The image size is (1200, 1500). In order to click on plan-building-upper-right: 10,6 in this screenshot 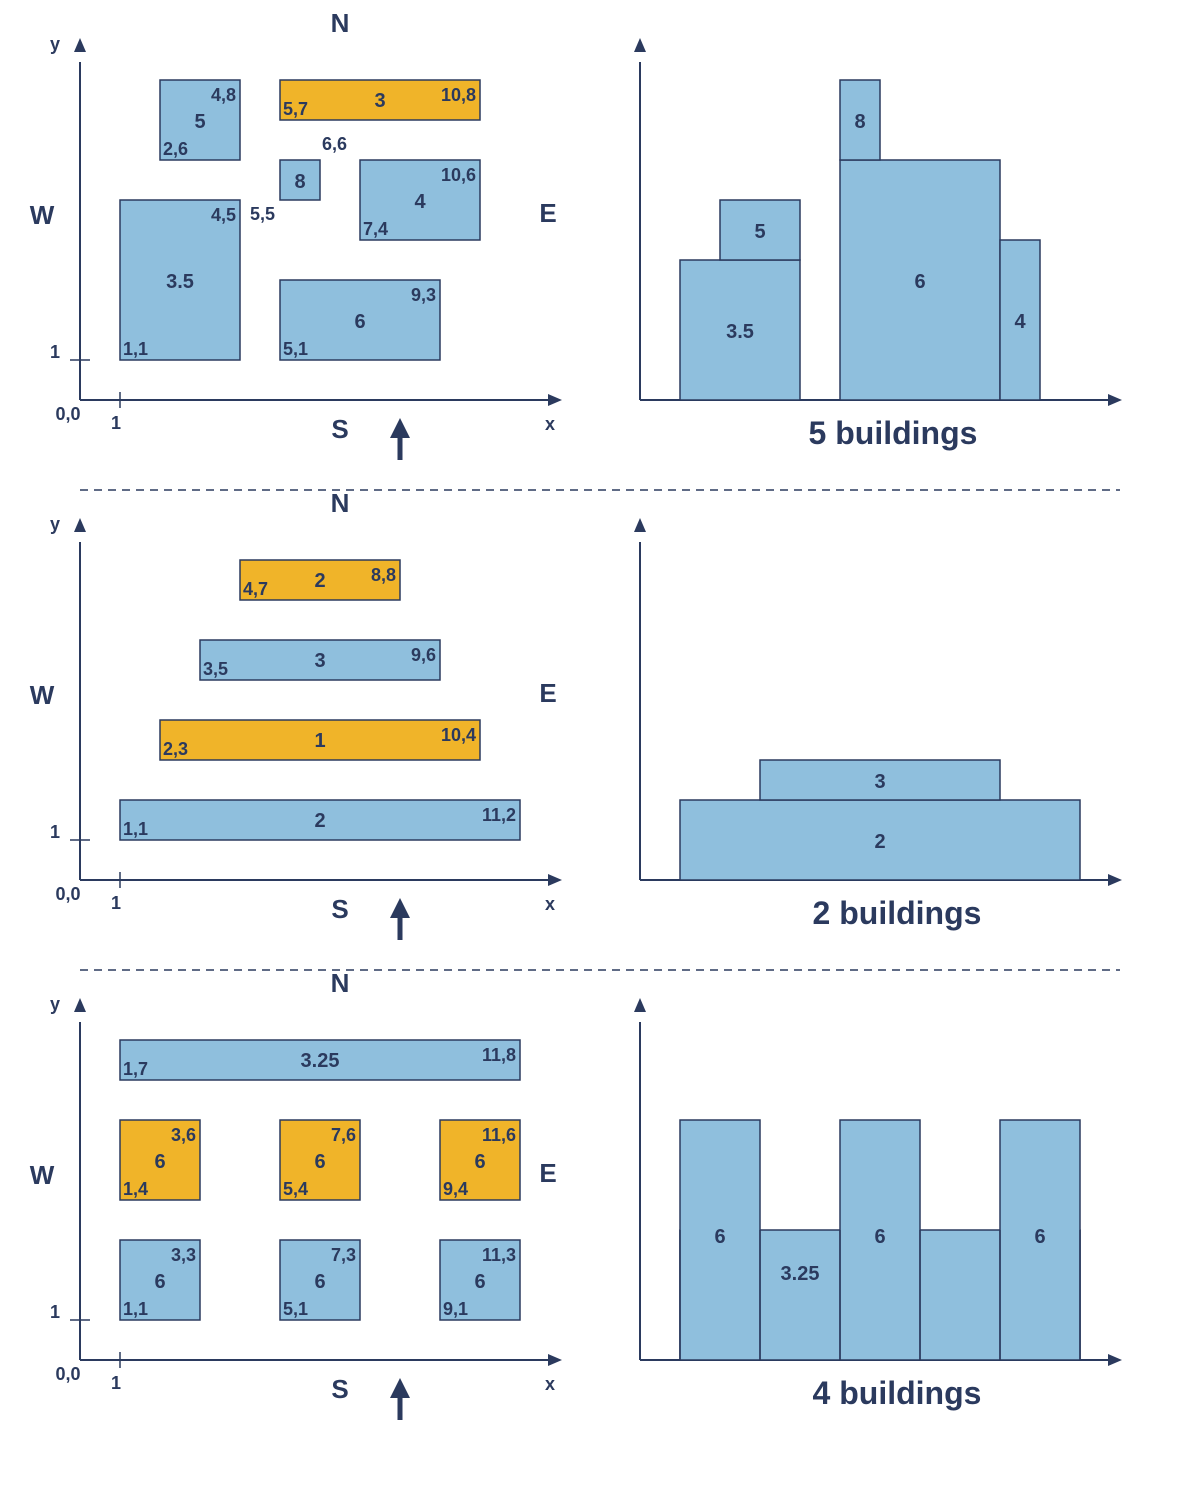, I will do `click(458, 175)`.